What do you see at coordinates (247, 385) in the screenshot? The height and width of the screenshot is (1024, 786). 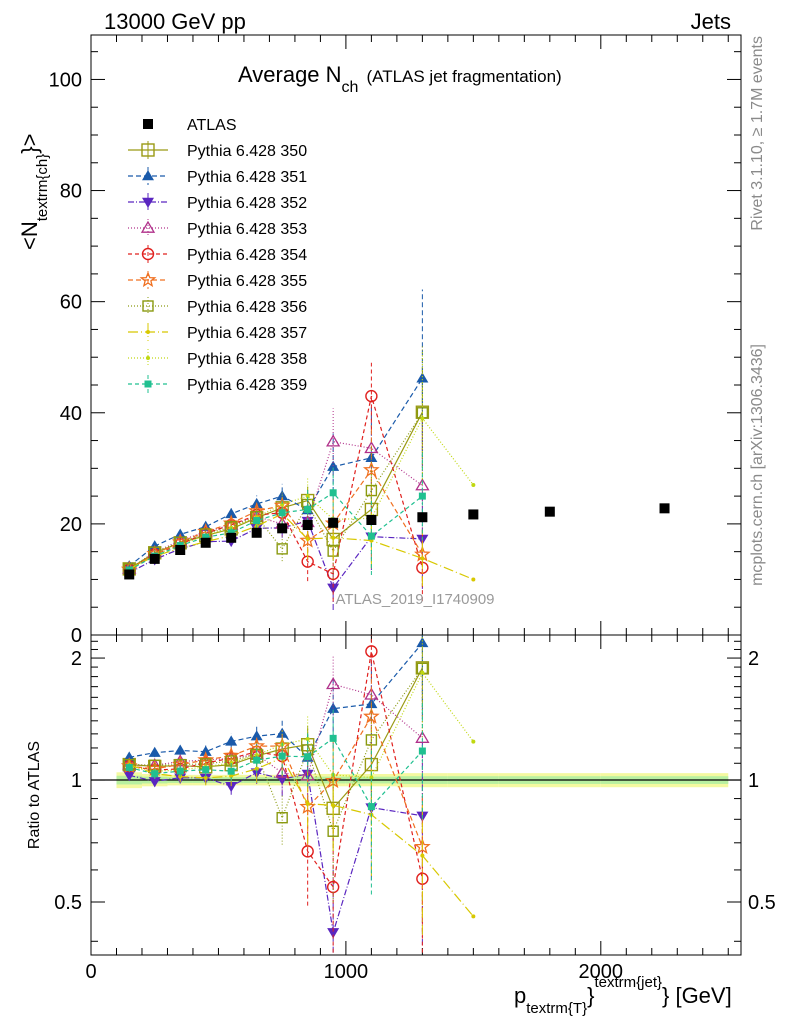 I see `legend-label: Pythia 6.428 359` at bounding box center [247, 385].